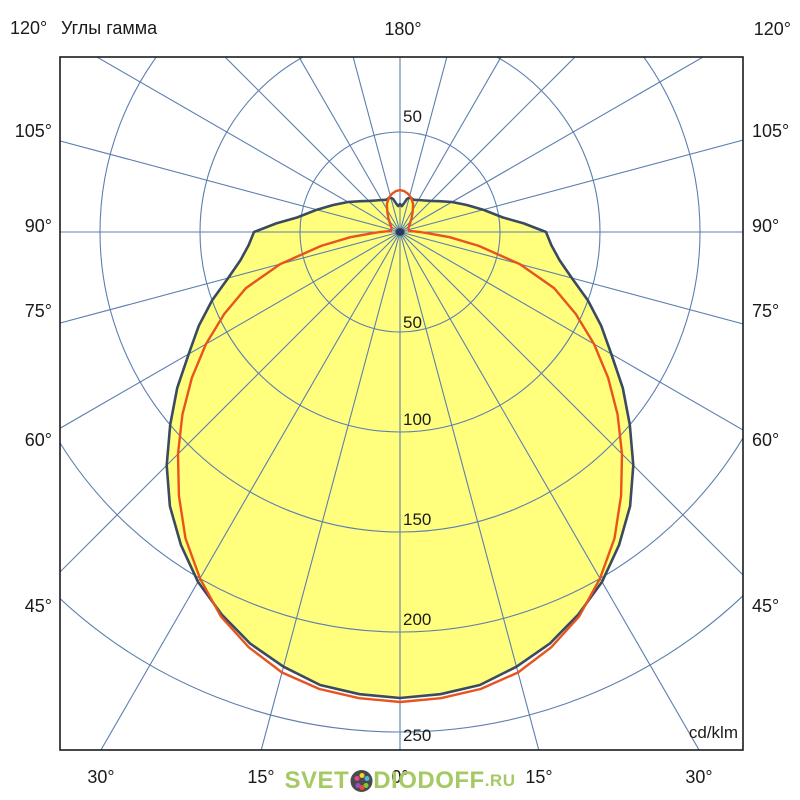  Describe the element at coordinates (400, 232) in the screenshot. I see `polar-center-dot` at that location.